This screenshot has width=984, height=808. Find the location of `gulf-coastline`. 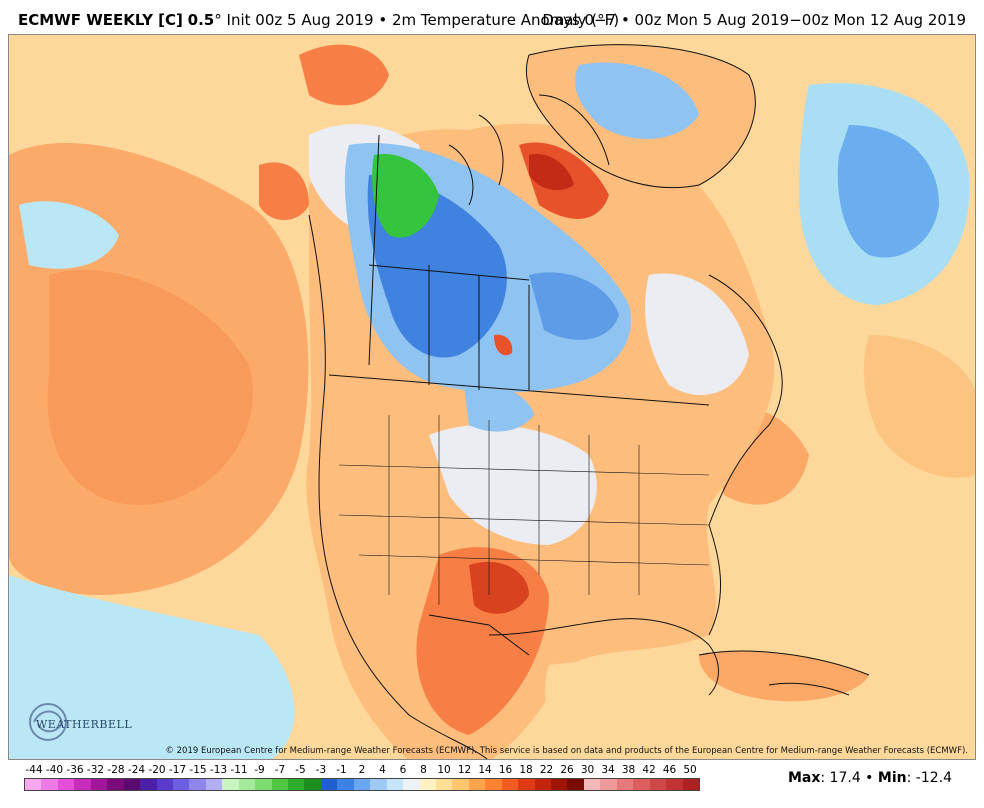

gulf-coastline is located at coordinates (603, 657).